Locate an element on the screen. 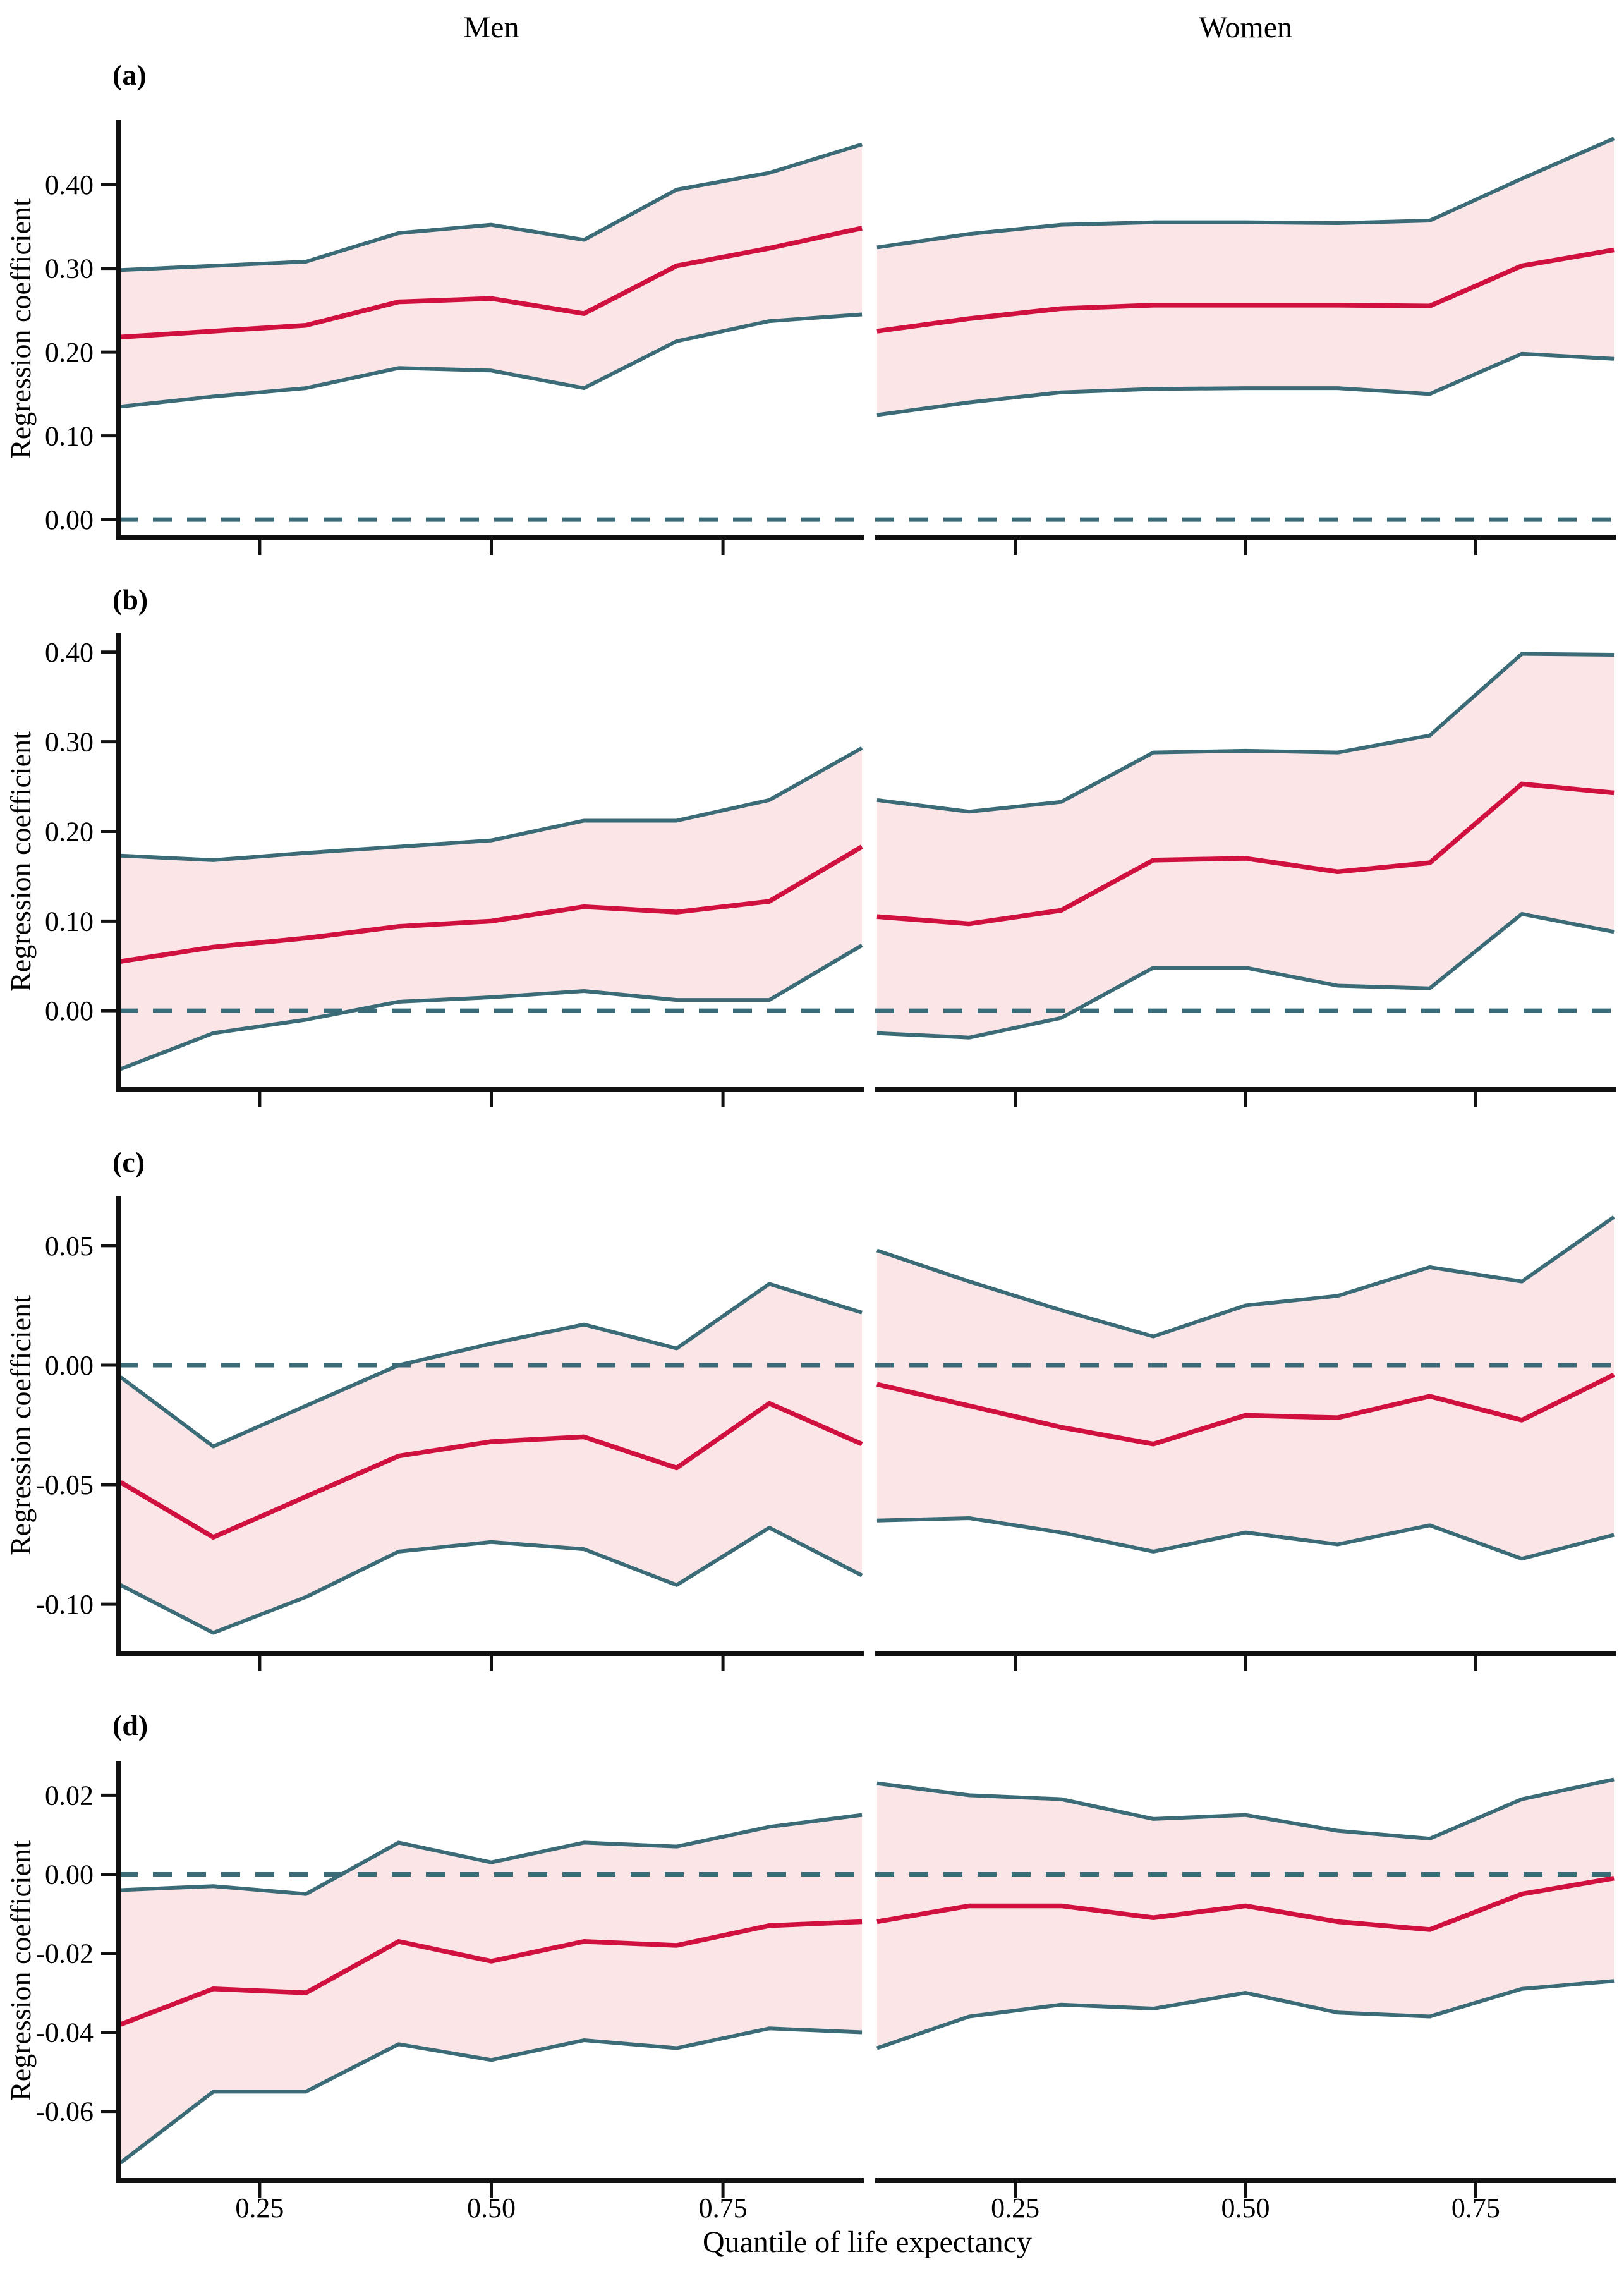 This screenshot has height=2269, width=1624. confidence-band-c-men is located at coordinates (491, 1458).